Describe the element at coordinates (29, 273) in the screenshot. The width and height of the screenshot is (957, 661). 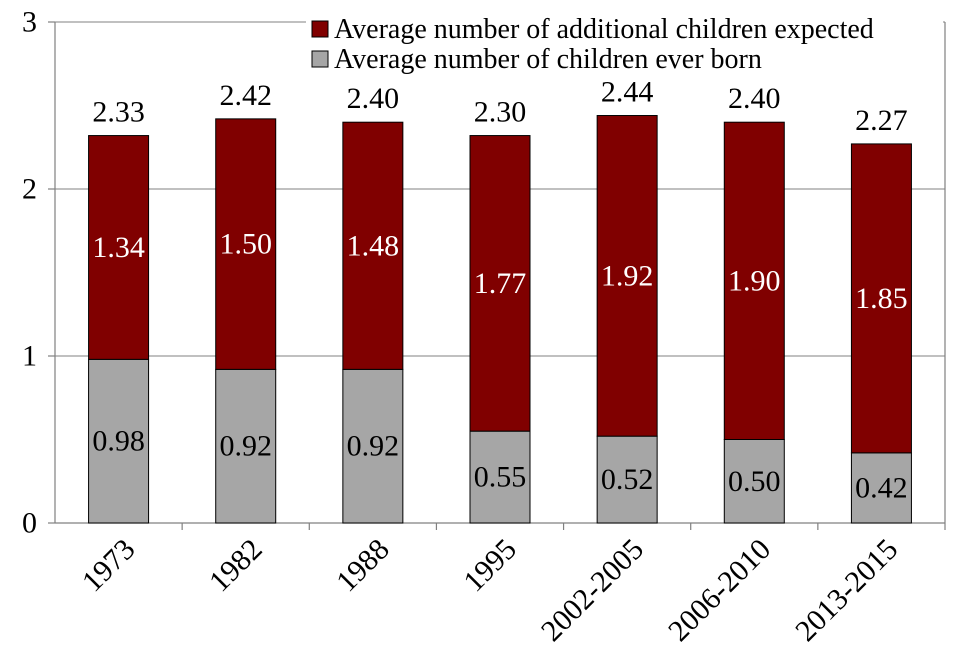
I see `y-axis-tick-labels: 0 1 2 3` at that location.